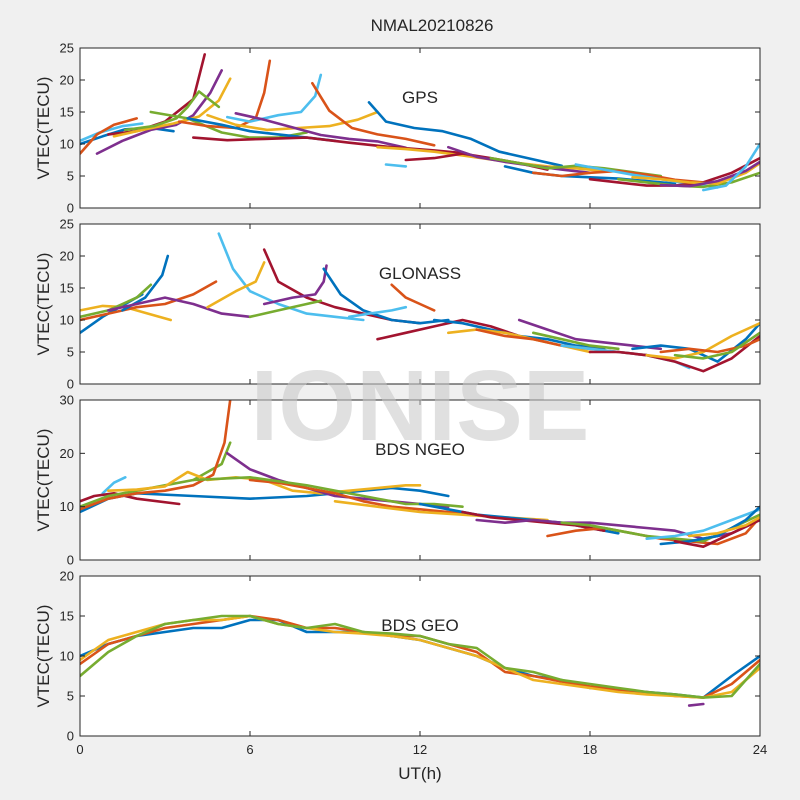 The image size is (800, 800). What do you see at coordinates (420, 97) in the screenshot?
I see `panel-label: GPS` at bounding box center [420, 97].